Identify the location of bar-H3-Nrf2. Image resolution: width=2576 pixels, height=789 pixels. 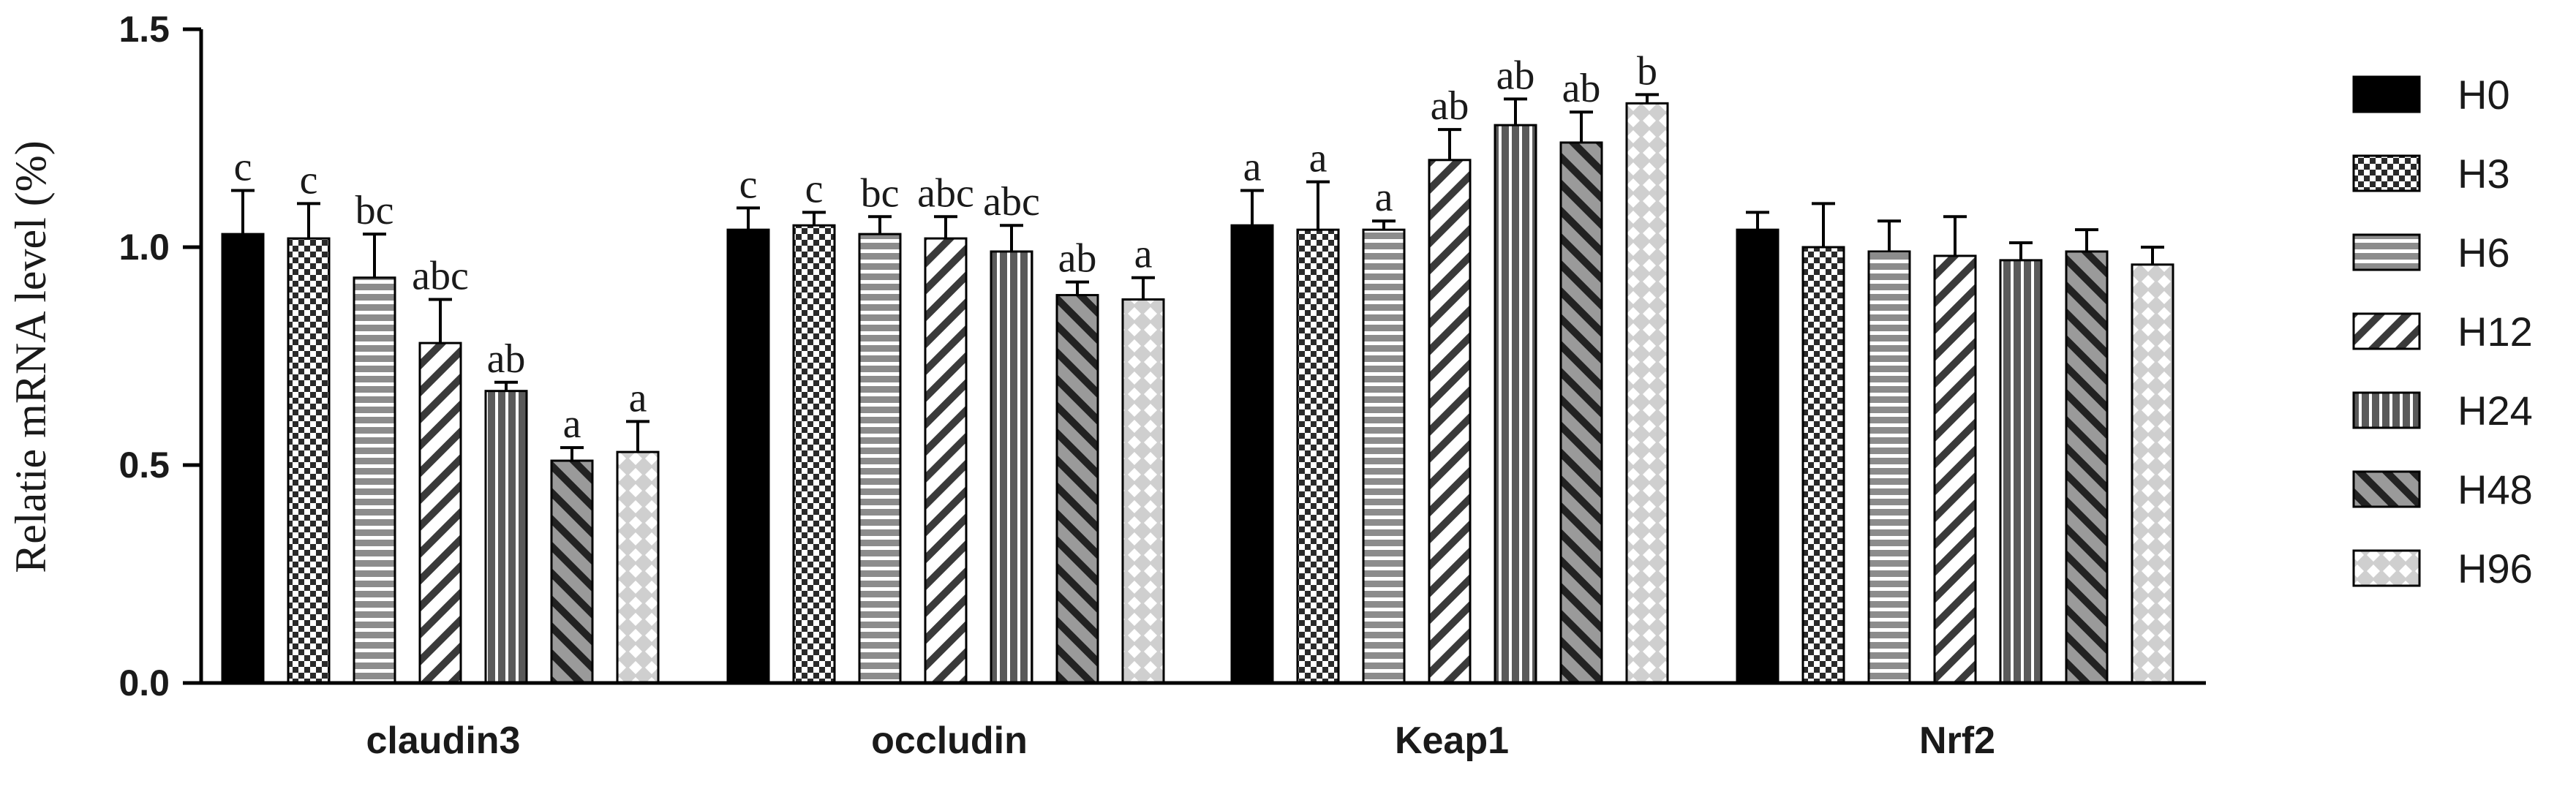
(1823, 465).